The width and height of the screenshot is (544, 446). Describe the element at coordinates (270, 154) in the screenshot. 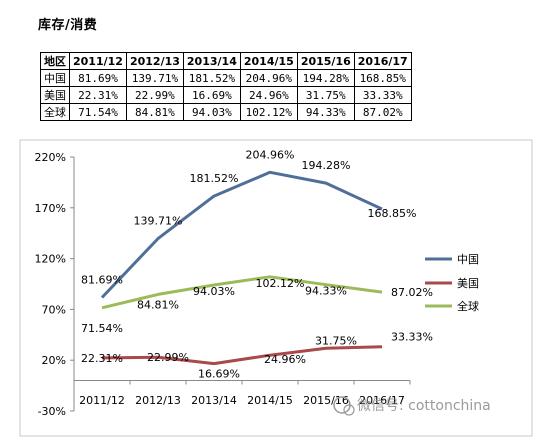

I see `data-label: 204.96%` at that location.